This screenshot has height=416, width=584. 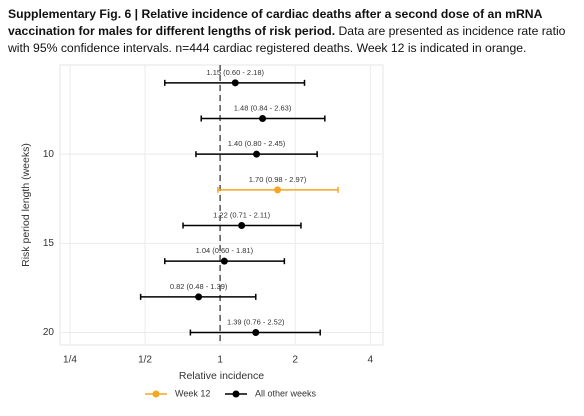 What do you see at coordinates (49, 154) in the screenshot?
I see `y-tick-label: 10` at bounding box center [49, 154].